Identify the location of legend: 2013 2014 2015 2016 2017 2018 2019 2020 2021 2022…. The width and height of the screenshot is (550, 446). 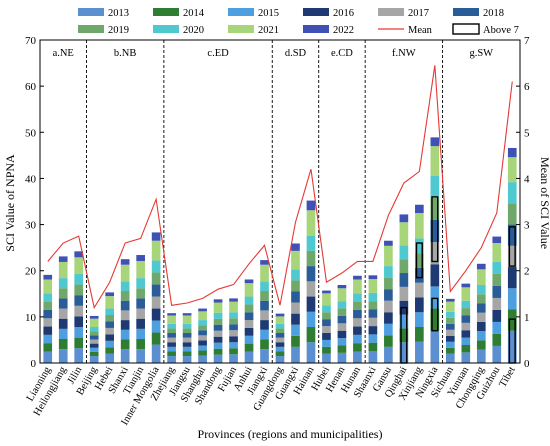
(298, 22).